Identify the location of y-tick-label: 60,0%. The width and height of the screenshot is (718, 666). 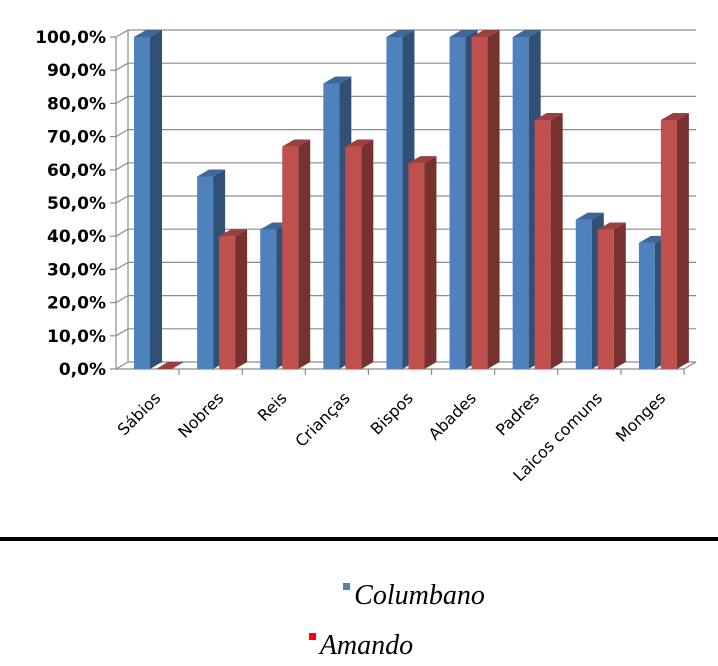
(76, 171).